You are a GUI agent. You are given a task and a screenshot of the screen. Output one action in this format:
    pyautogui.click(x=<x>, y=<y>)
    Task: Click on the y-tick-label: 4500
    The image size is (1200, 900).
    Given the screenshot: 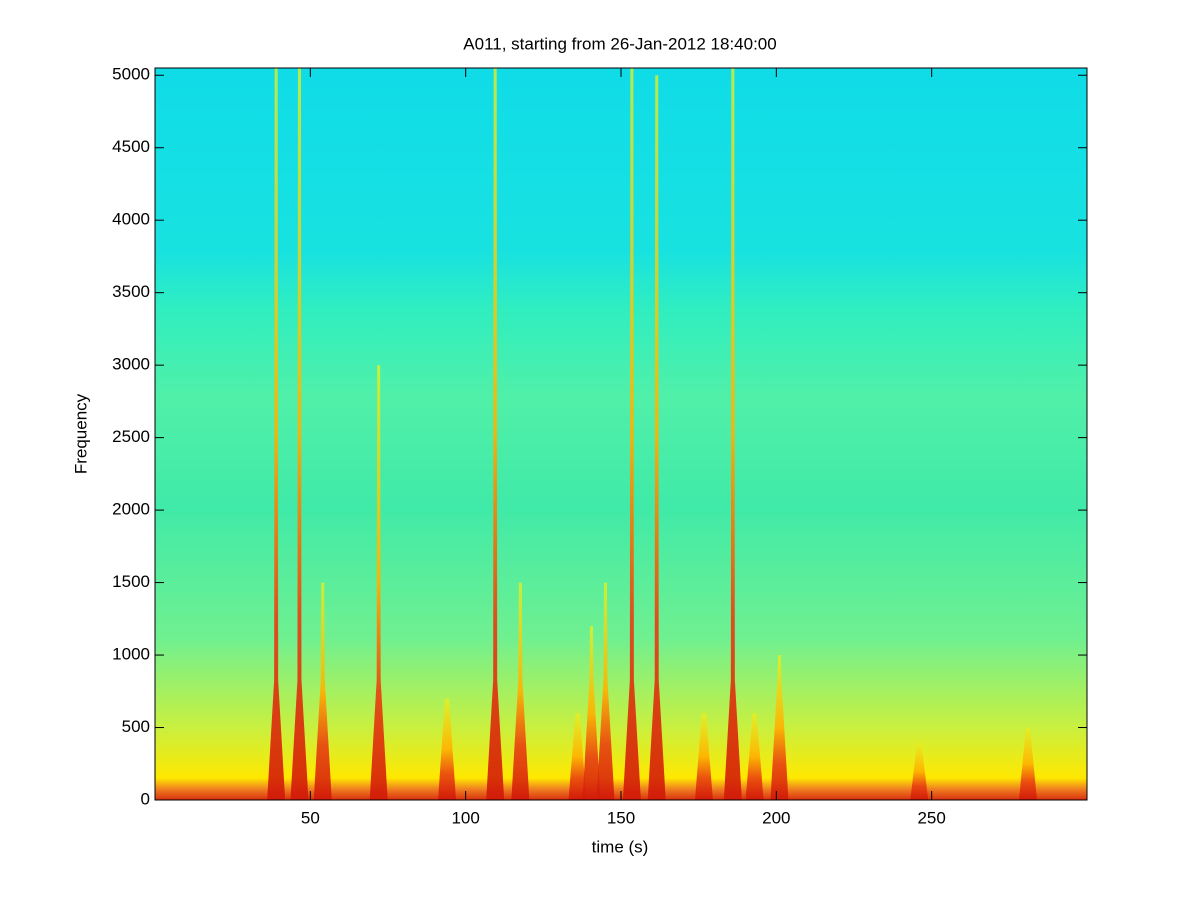 What is the action you would take?
    pyautogui.click(x=131, y=146)
    